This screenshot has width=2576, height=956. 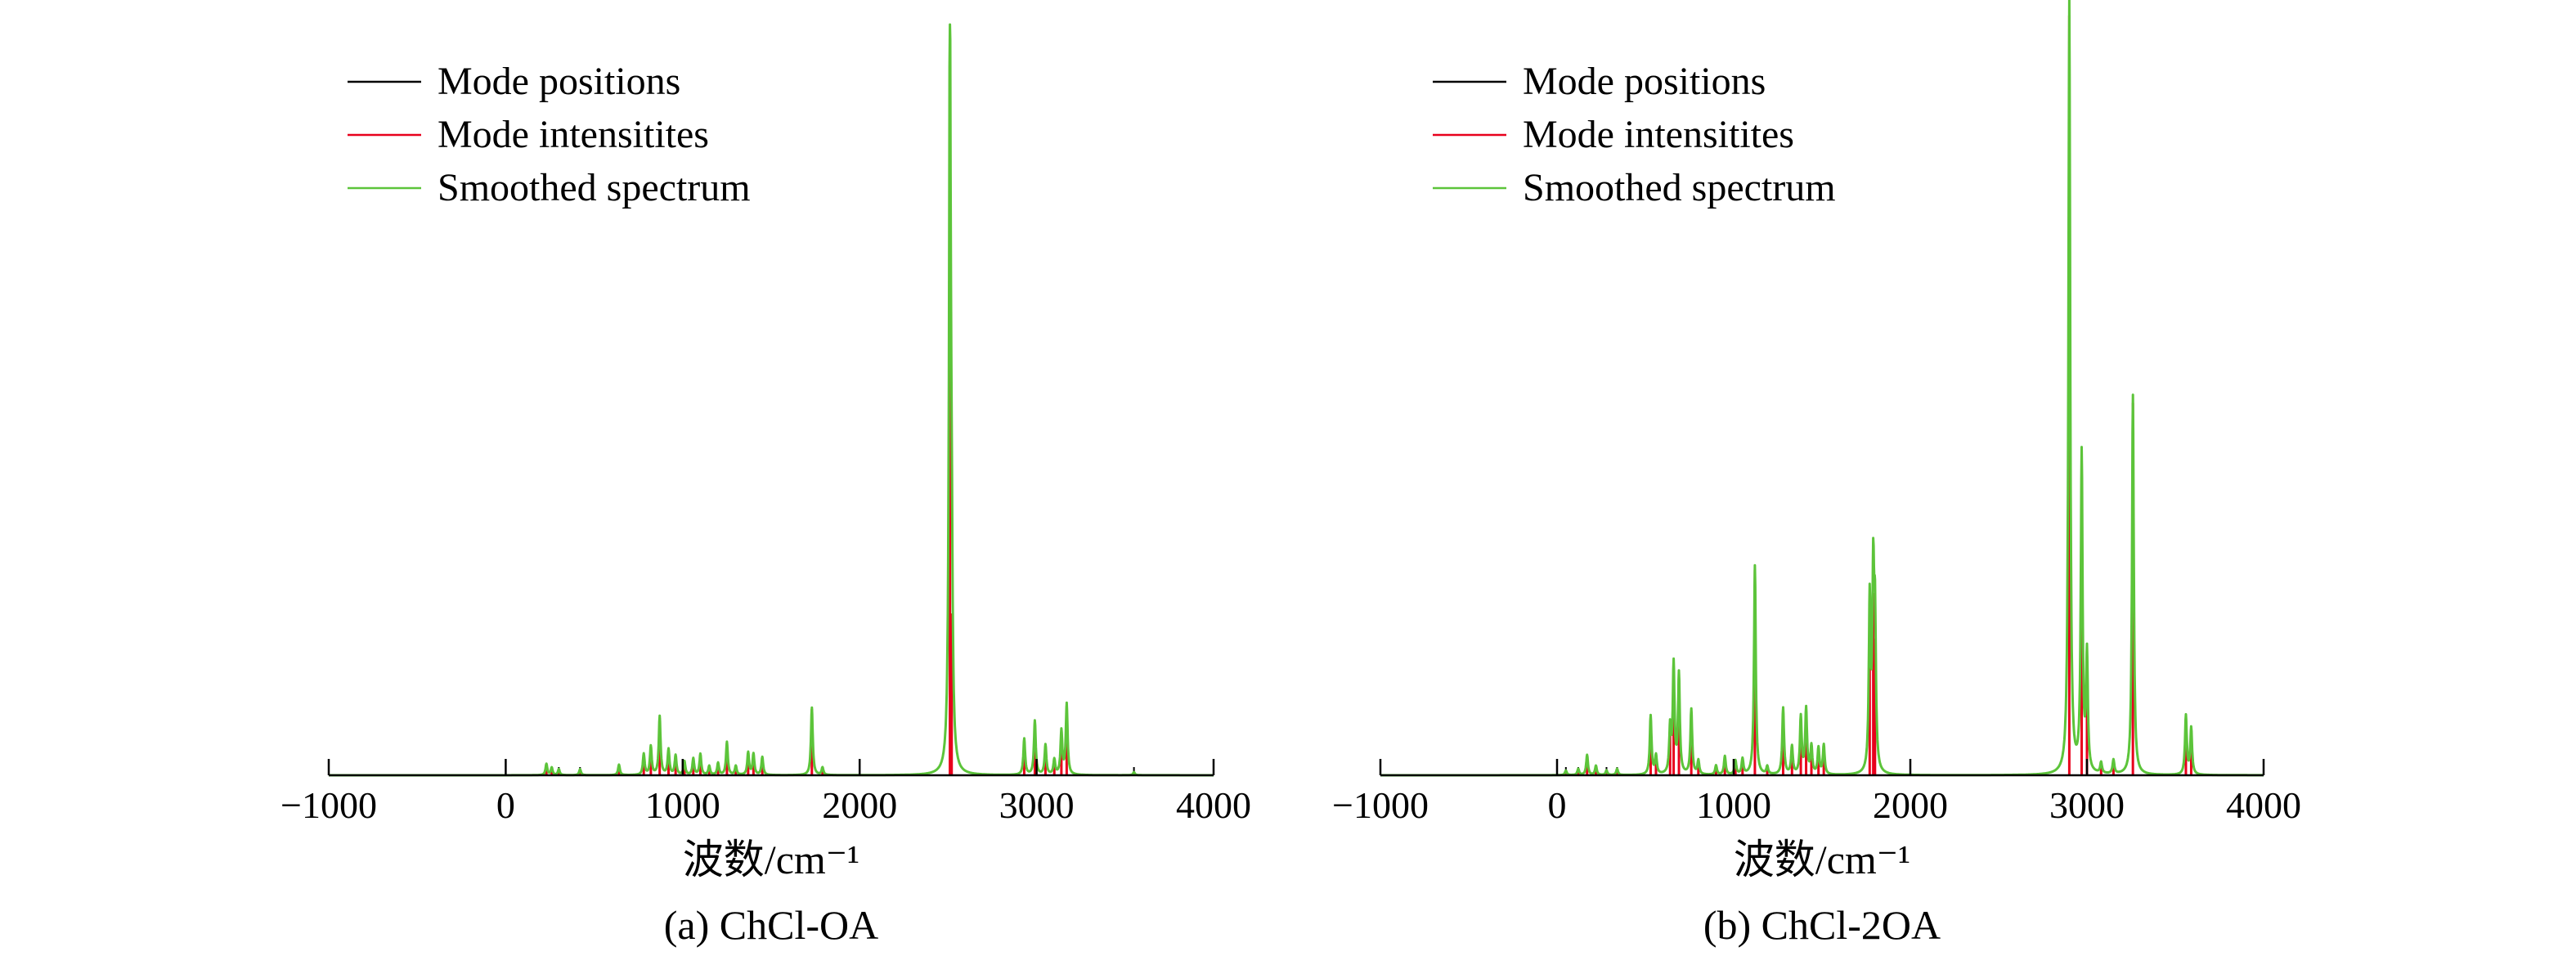 I want to click on panel-caption: (b) ChCl-2OA, so click(x=1822, y=925).